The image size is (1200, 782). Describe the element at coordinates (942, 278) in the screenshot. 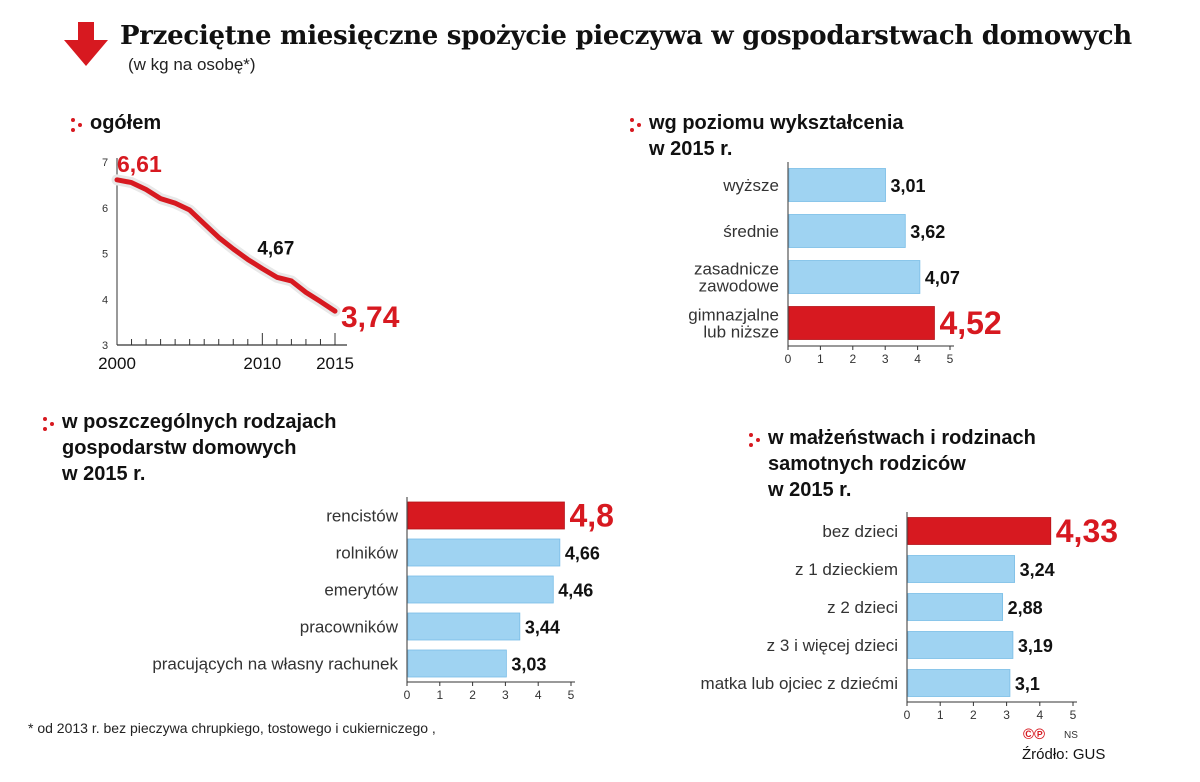

I see `value-label: 4,07` at that location.